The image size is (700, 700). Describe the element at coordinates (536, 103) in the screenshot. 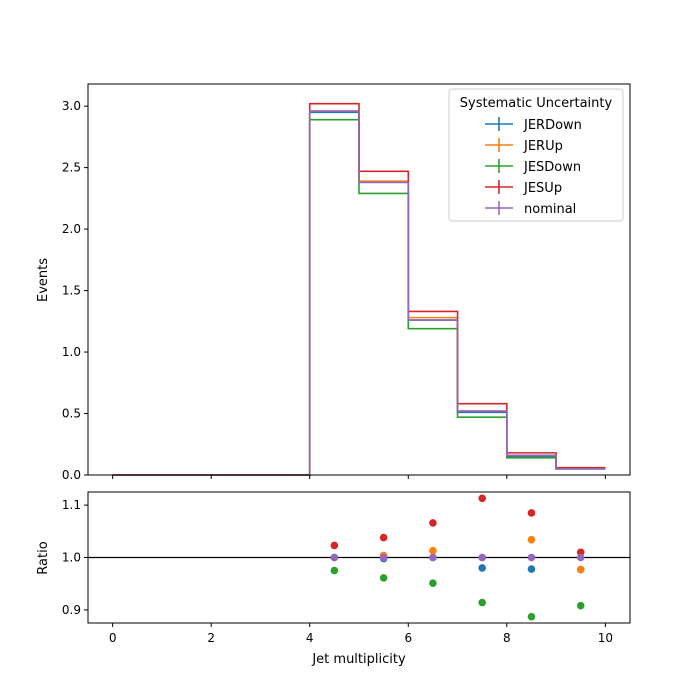

I see `legend-title: Systematic Uncertainty` at that location.